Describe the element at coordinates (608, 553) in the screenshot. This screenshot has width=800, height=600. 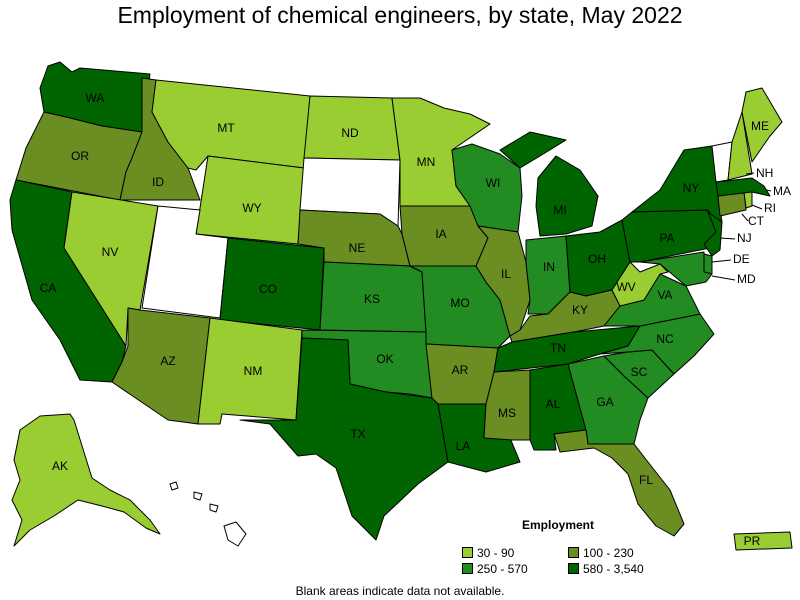
I see `legend-label-2: 100 - 230` at that location.